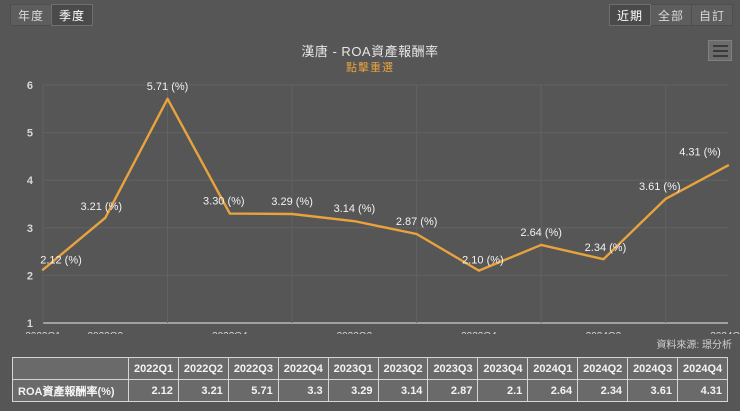  I want to click on data-point-label: 2.34 (%), so click(606, 248).